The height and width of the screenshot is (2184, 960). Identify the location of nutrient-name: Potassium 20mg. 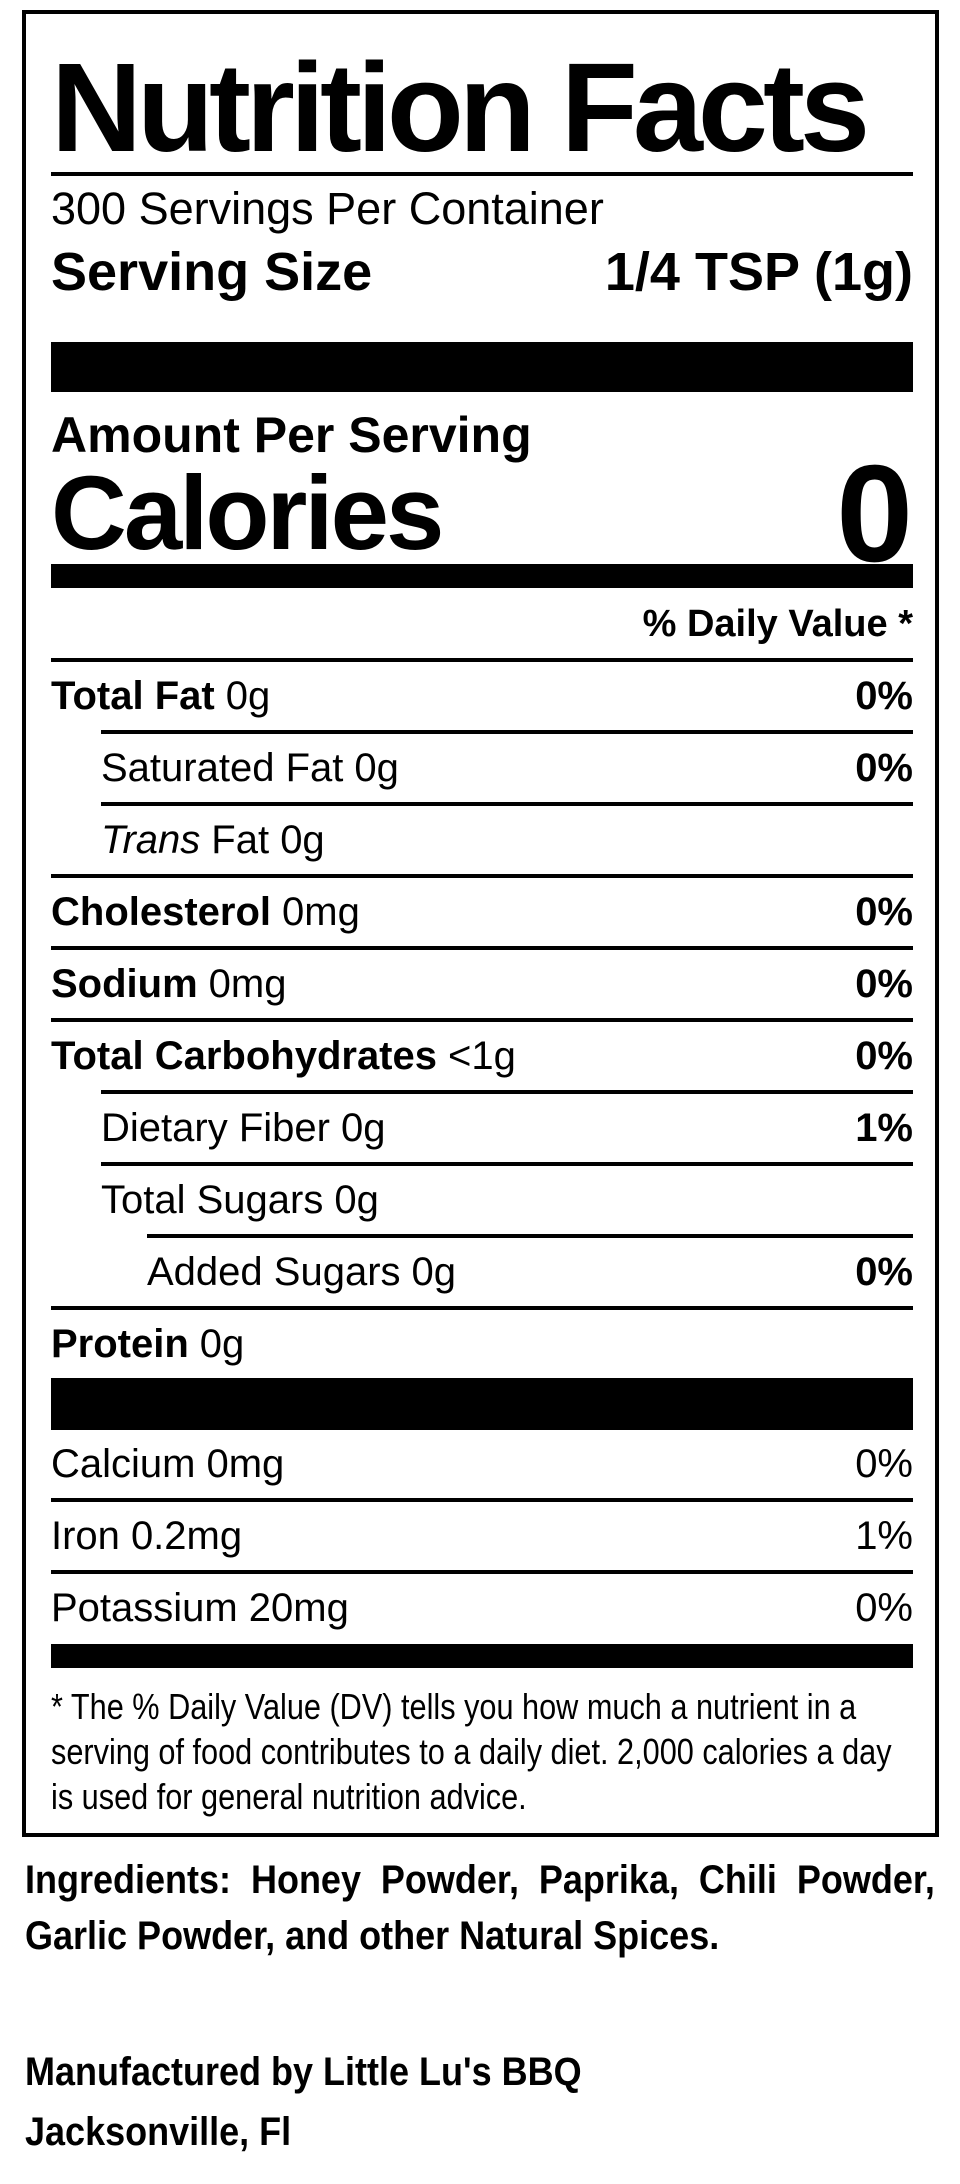
(200, 1607).